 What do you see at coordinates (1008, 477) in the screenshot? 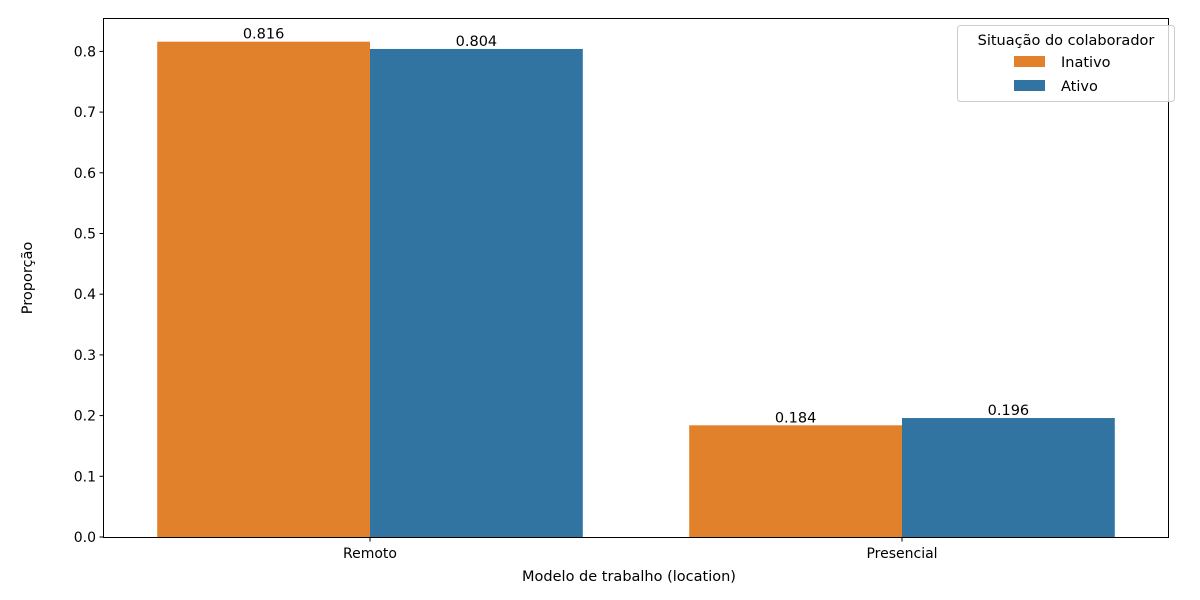
I see `bar-ativo-presencial` at bounding box center [1008, 477].